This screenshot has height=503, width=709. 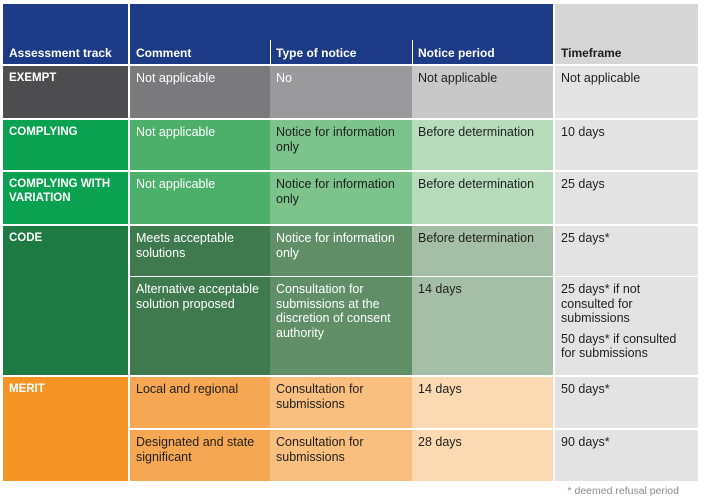 What do you see at coordinates (626, 145) in the screenshot?
I see `row-complying-timeframe: 10 days` at bounding box center [626, 145].